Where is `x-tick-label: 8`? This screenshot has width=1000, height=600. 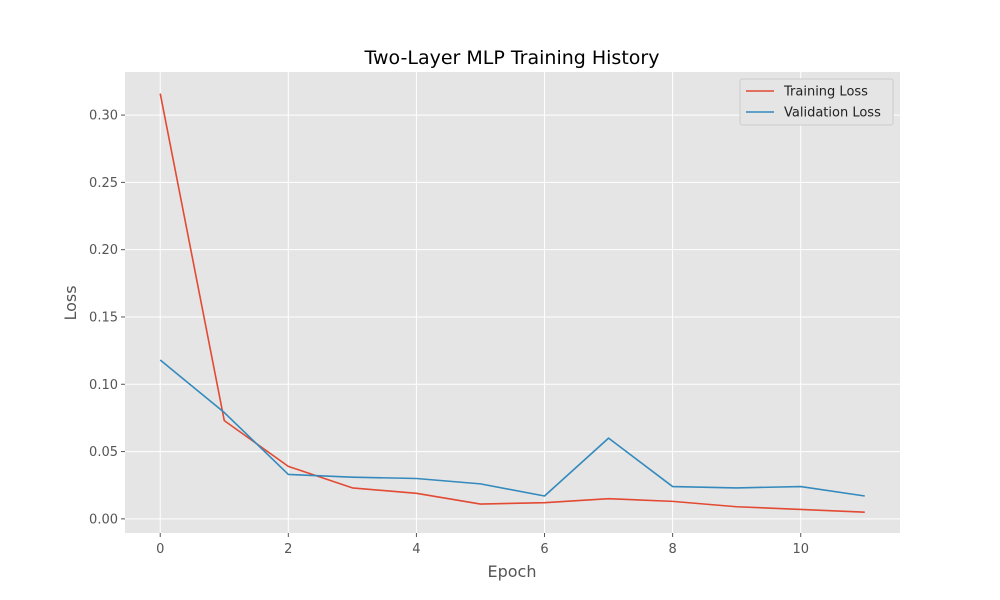
x-tick-label: 8 is located at coordinates (672, 549).